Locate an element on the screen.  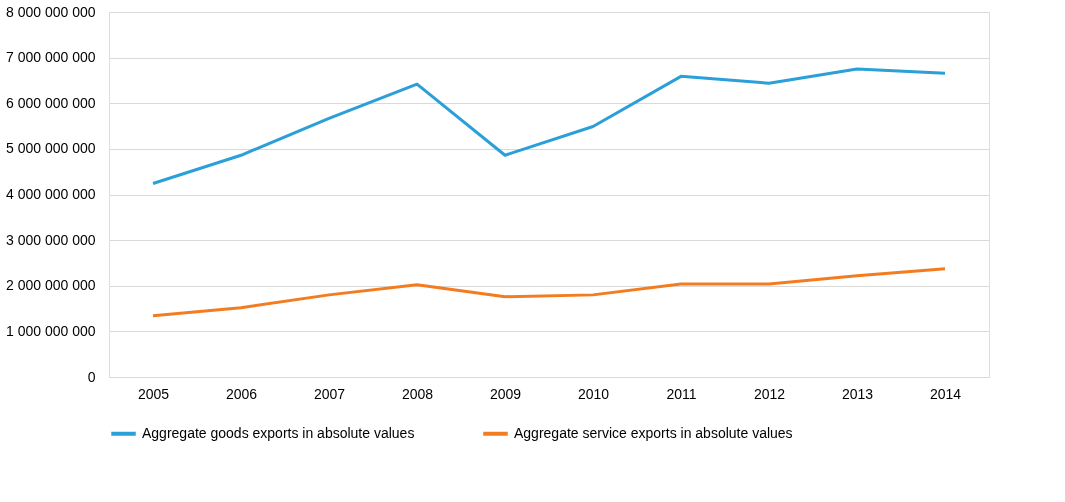
y-tick-label: 7 000 000 000 is located at coordinates (50, 57).